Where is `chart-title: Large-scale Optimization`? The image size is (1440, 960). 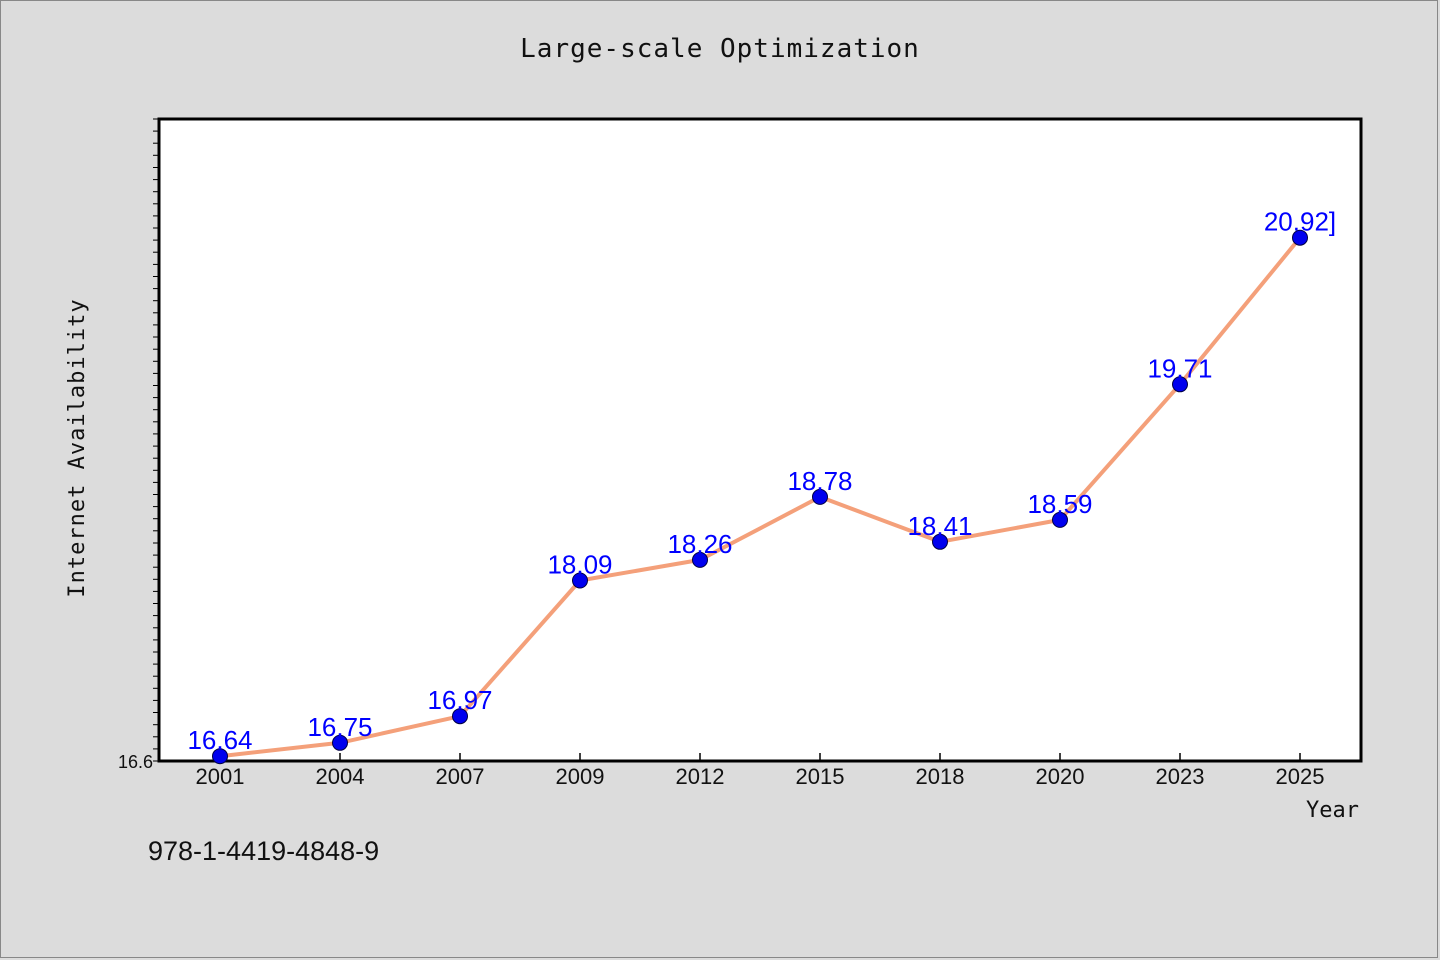
chart-title: Large-scale Optimization is located at coordinates (720, 49).